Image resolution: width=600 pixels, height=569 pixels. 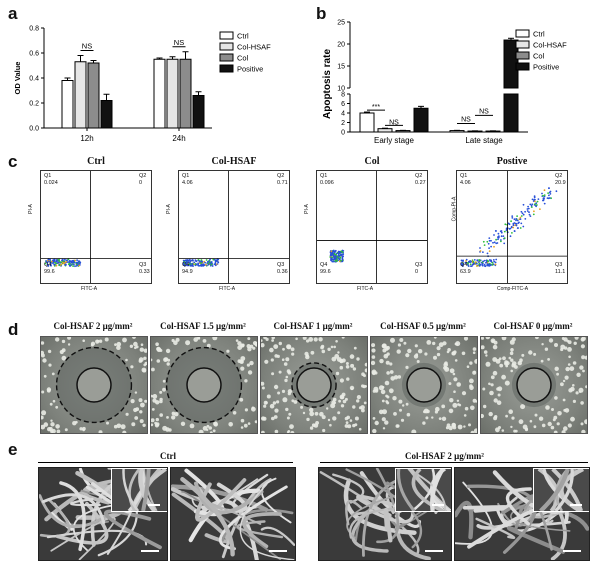 I want to click on legend-label: Positive, so click(x=250, y=69).